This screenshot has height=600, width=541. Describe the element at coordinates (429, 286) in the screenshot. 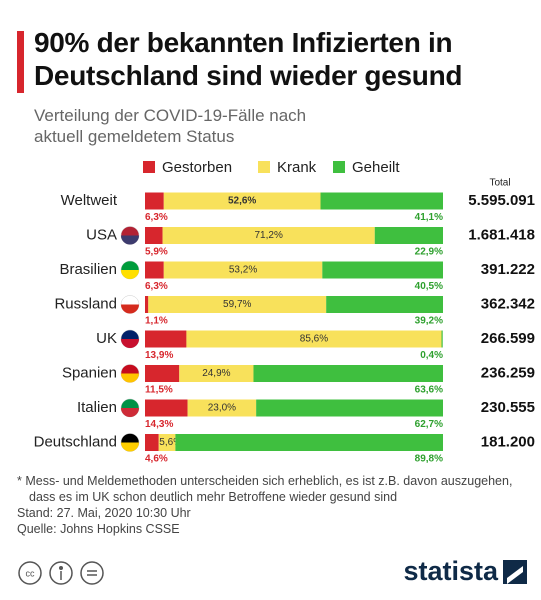

I see `value-label: 40,5%` at that location.